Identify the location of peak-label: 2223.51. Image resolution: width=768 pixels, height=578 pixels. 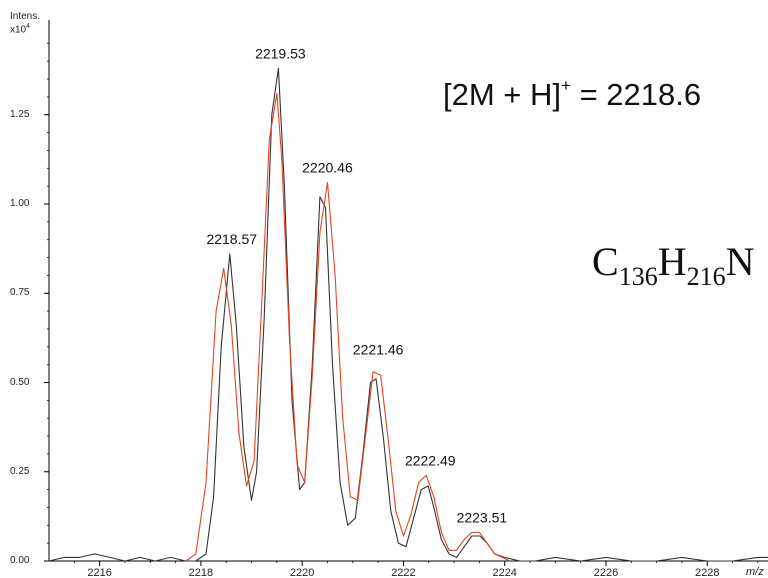
(482, 517).